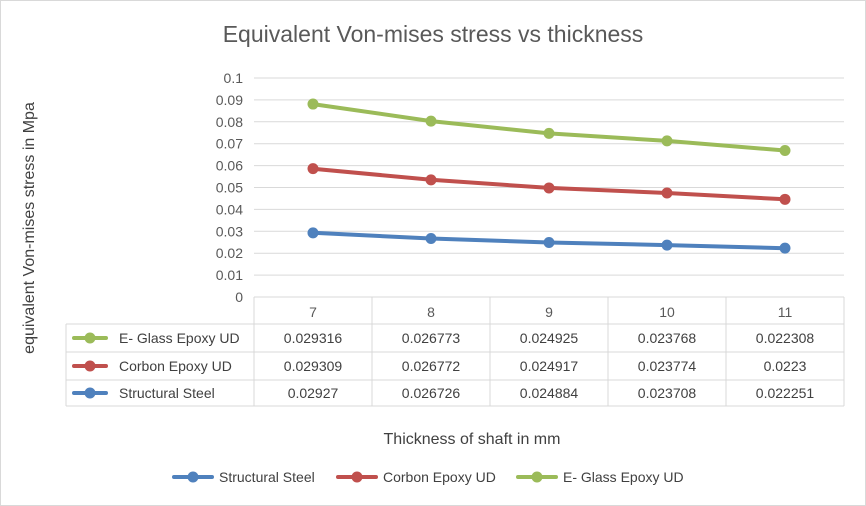 Image resolution: width=866 pixels, height=506 pixels. I want to click on y-tick-label: 0.06, so click(229, 166).